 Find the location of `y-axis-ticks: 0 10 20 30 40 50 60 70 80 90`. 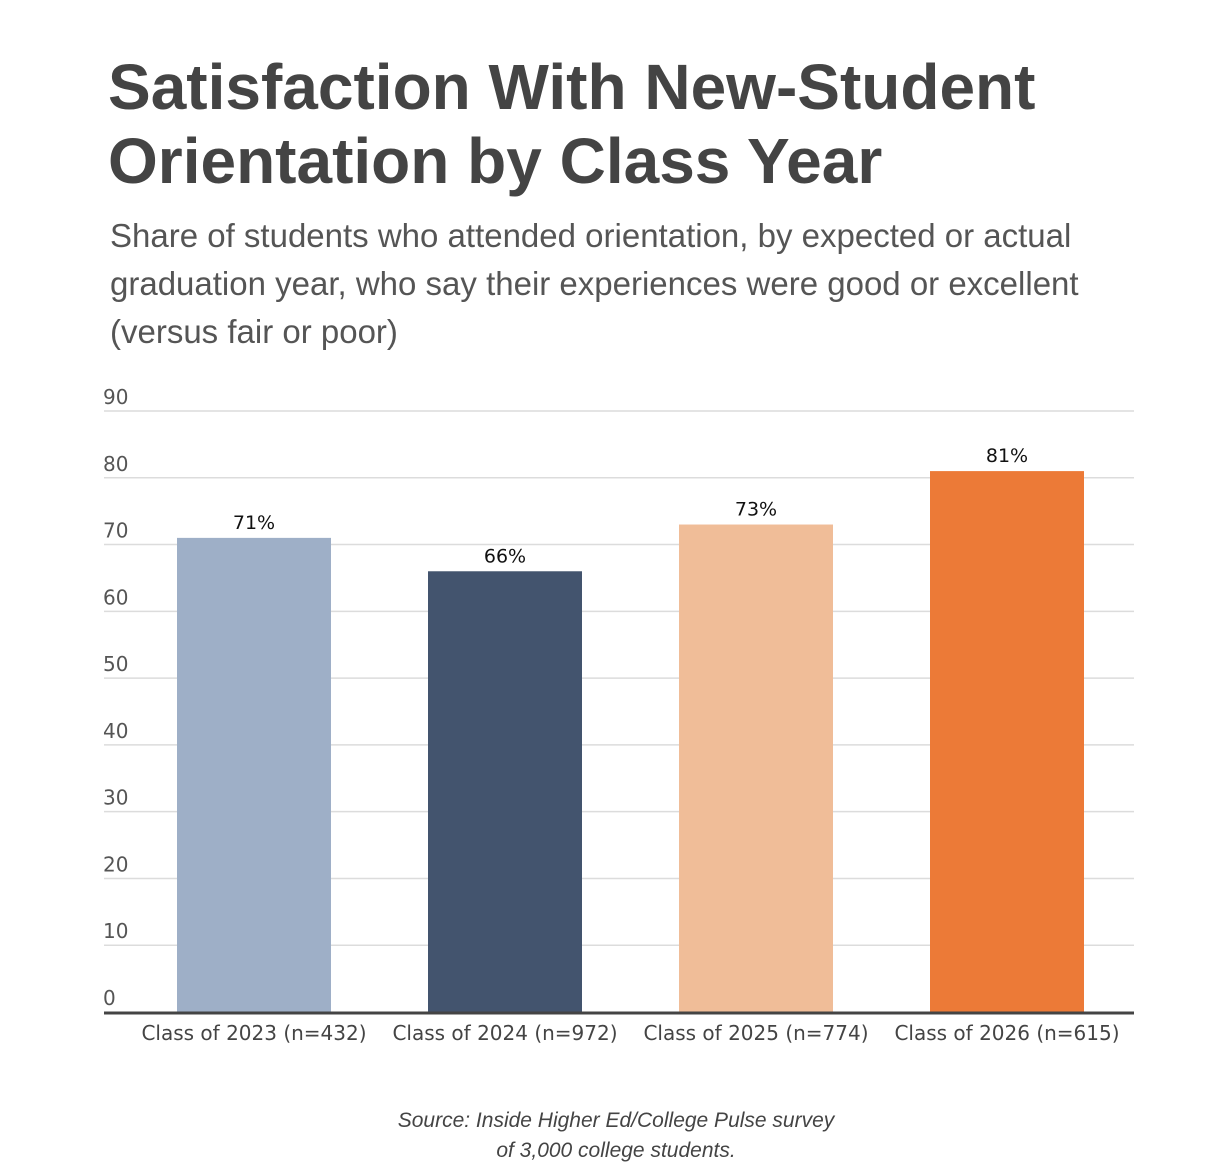

y-axis-ticks: 0 10 20 30 40 50 60 70 80 90 is located at coordinates (115, 697).